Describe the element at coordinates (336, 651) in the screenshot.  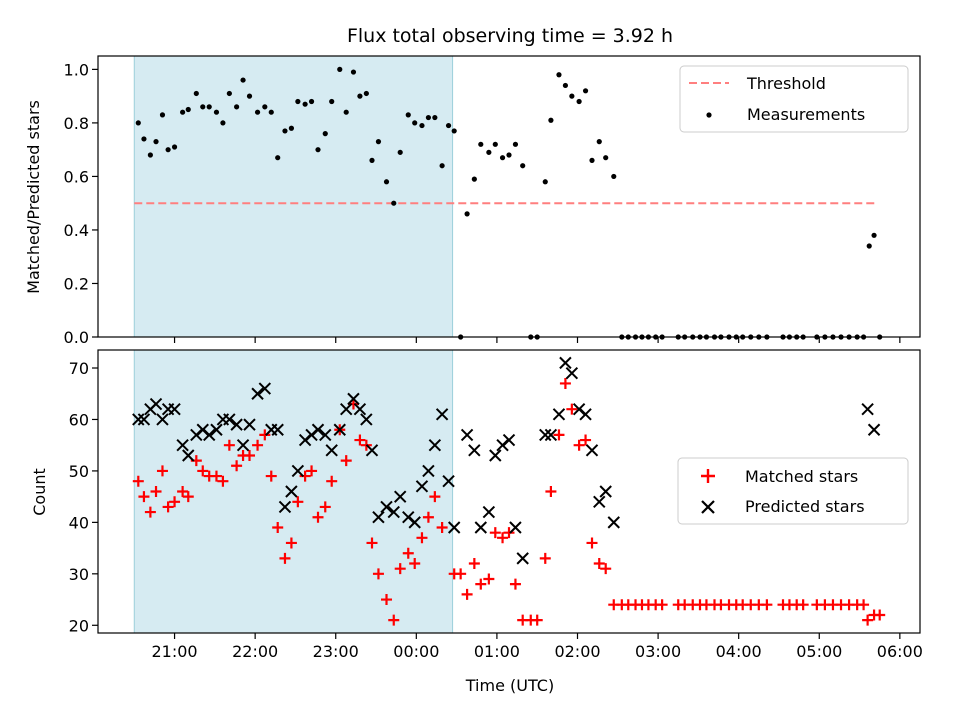
I see `x-tick-label: 23:00` at that location.